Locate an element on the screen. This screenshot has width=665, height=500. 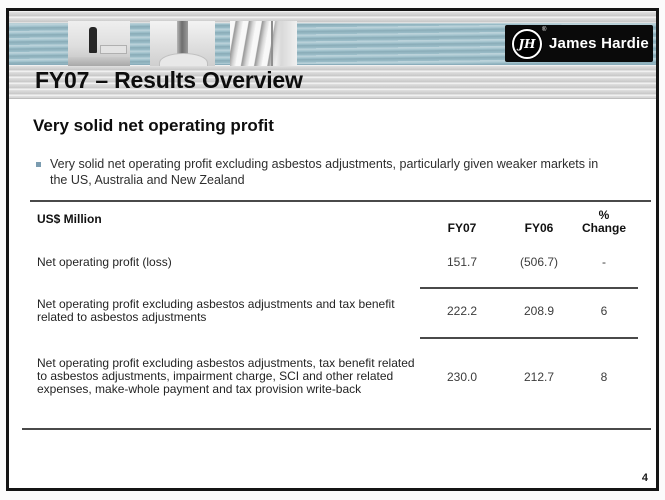
fy06-value: (506.7) is located at coordinates (539, 262).